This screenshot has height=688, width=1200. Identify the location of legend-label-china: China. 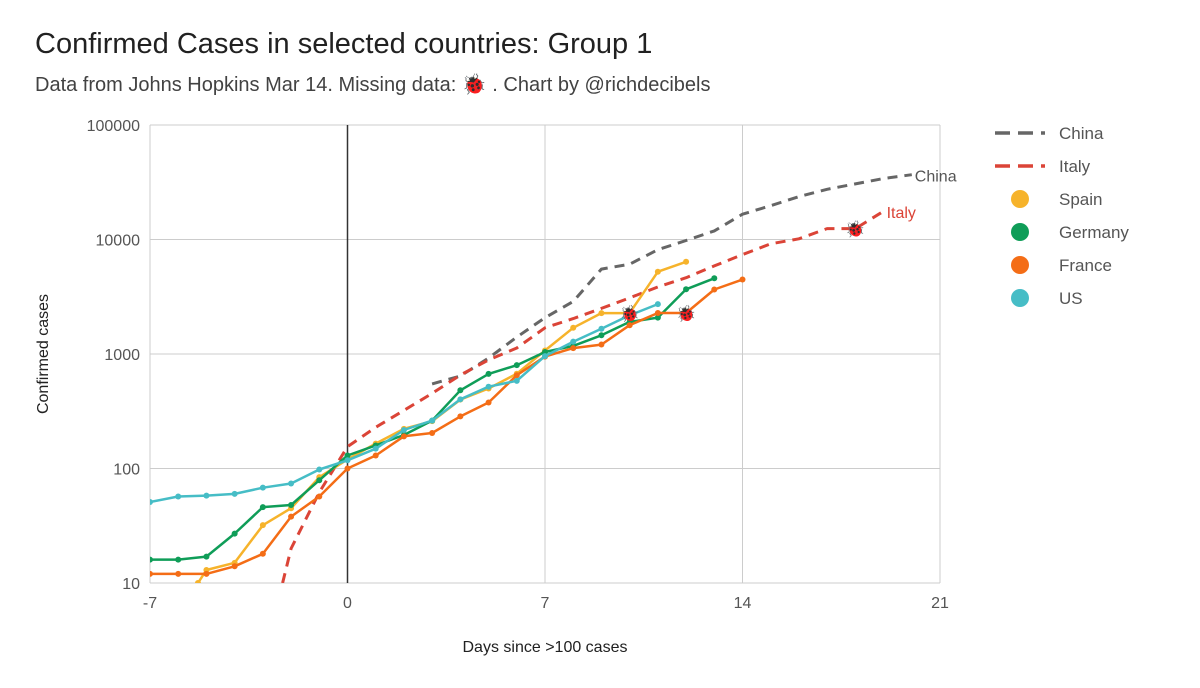
(1081, 133).